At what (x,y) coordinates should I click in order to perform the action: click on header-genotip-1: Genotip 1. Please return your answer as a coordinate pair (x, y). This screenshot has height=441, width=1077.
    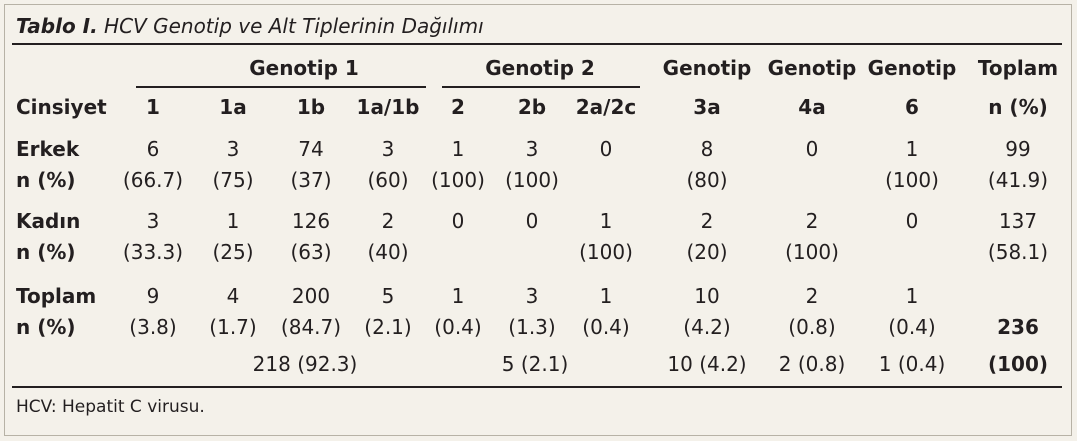
    Looking at the image, I should click on (304, 68).